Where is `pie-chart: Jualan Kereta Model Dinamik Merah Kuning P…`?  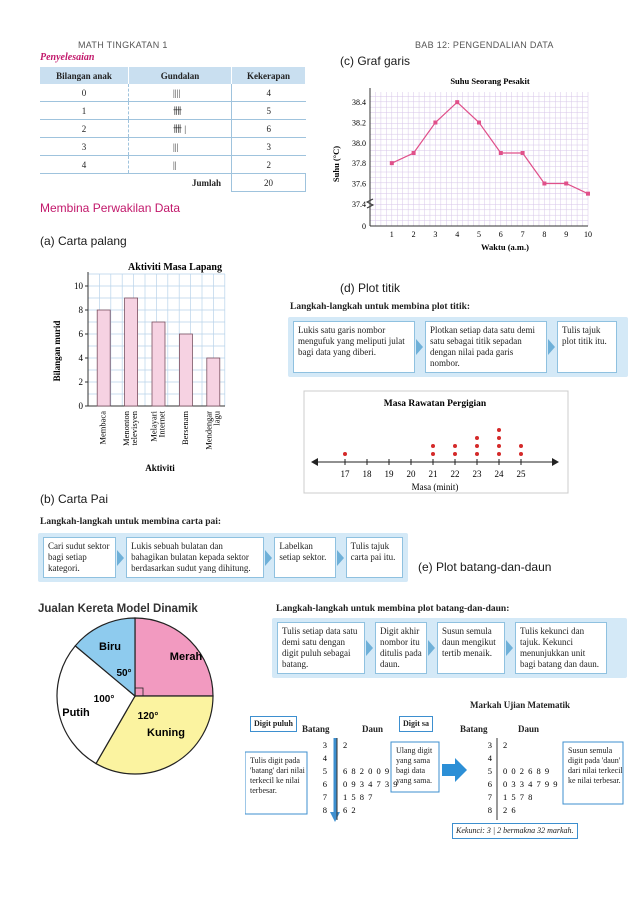
pie-chart: Jualan Kereta Model Dinamik Merah Kuning P… is located at coordinates (126, 689).